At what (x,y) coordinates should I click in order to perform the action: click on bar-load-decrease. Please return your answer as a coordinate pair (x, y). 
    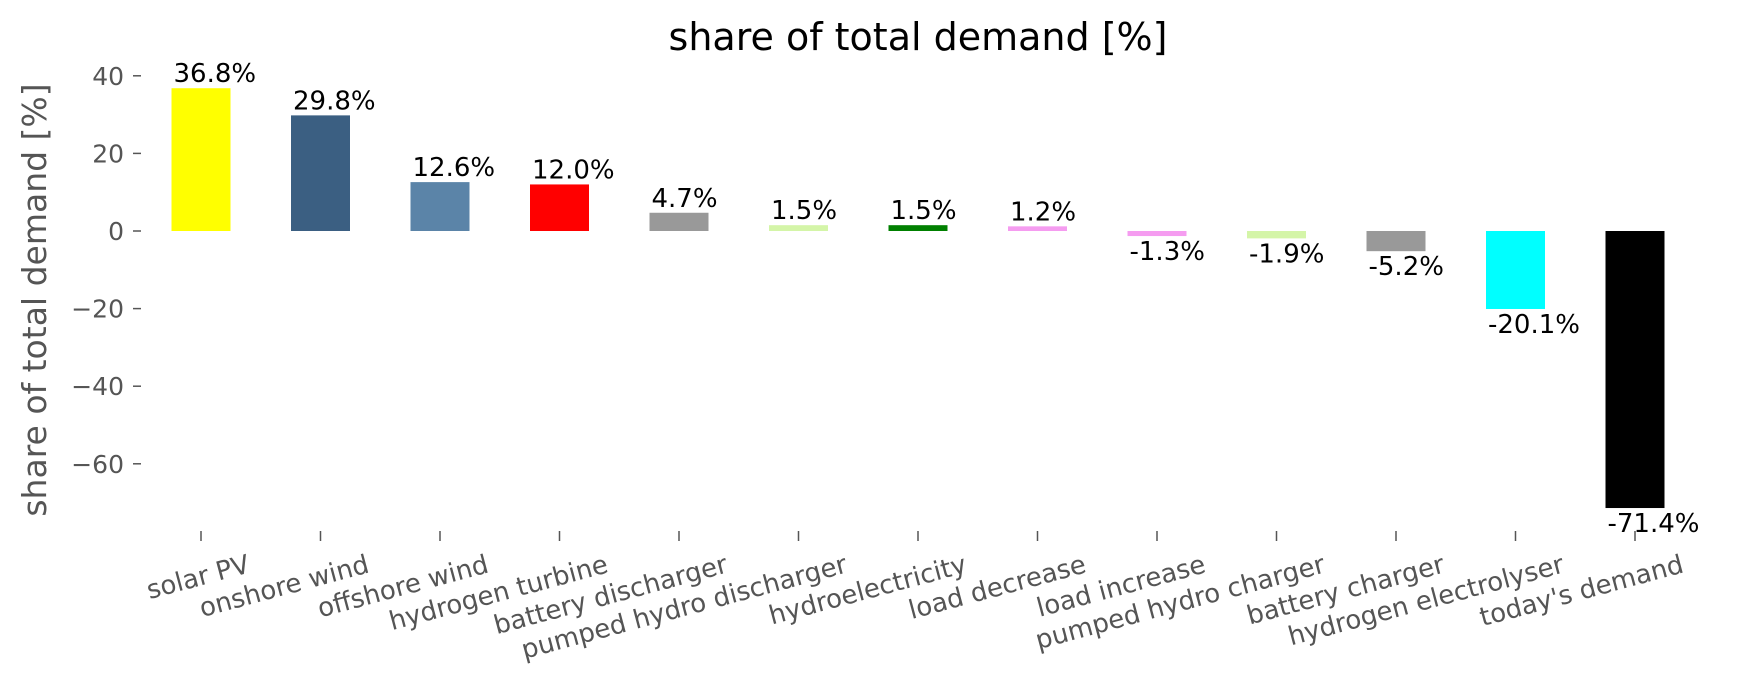
    Looking at the image, I should click on (1037, 228).